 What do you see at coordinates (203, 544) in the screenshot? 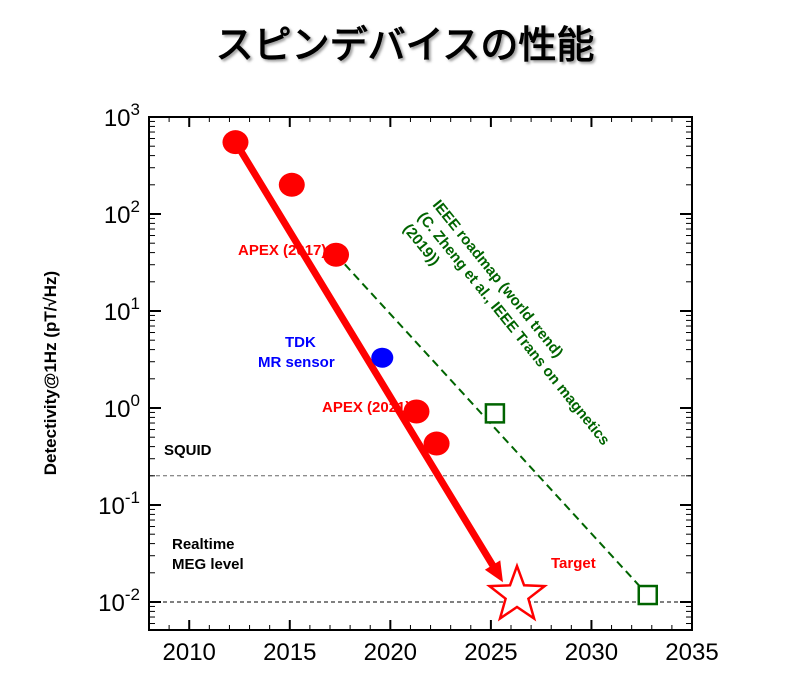
I see `realtime-label: Realtime` at bounding box center [203, 544].